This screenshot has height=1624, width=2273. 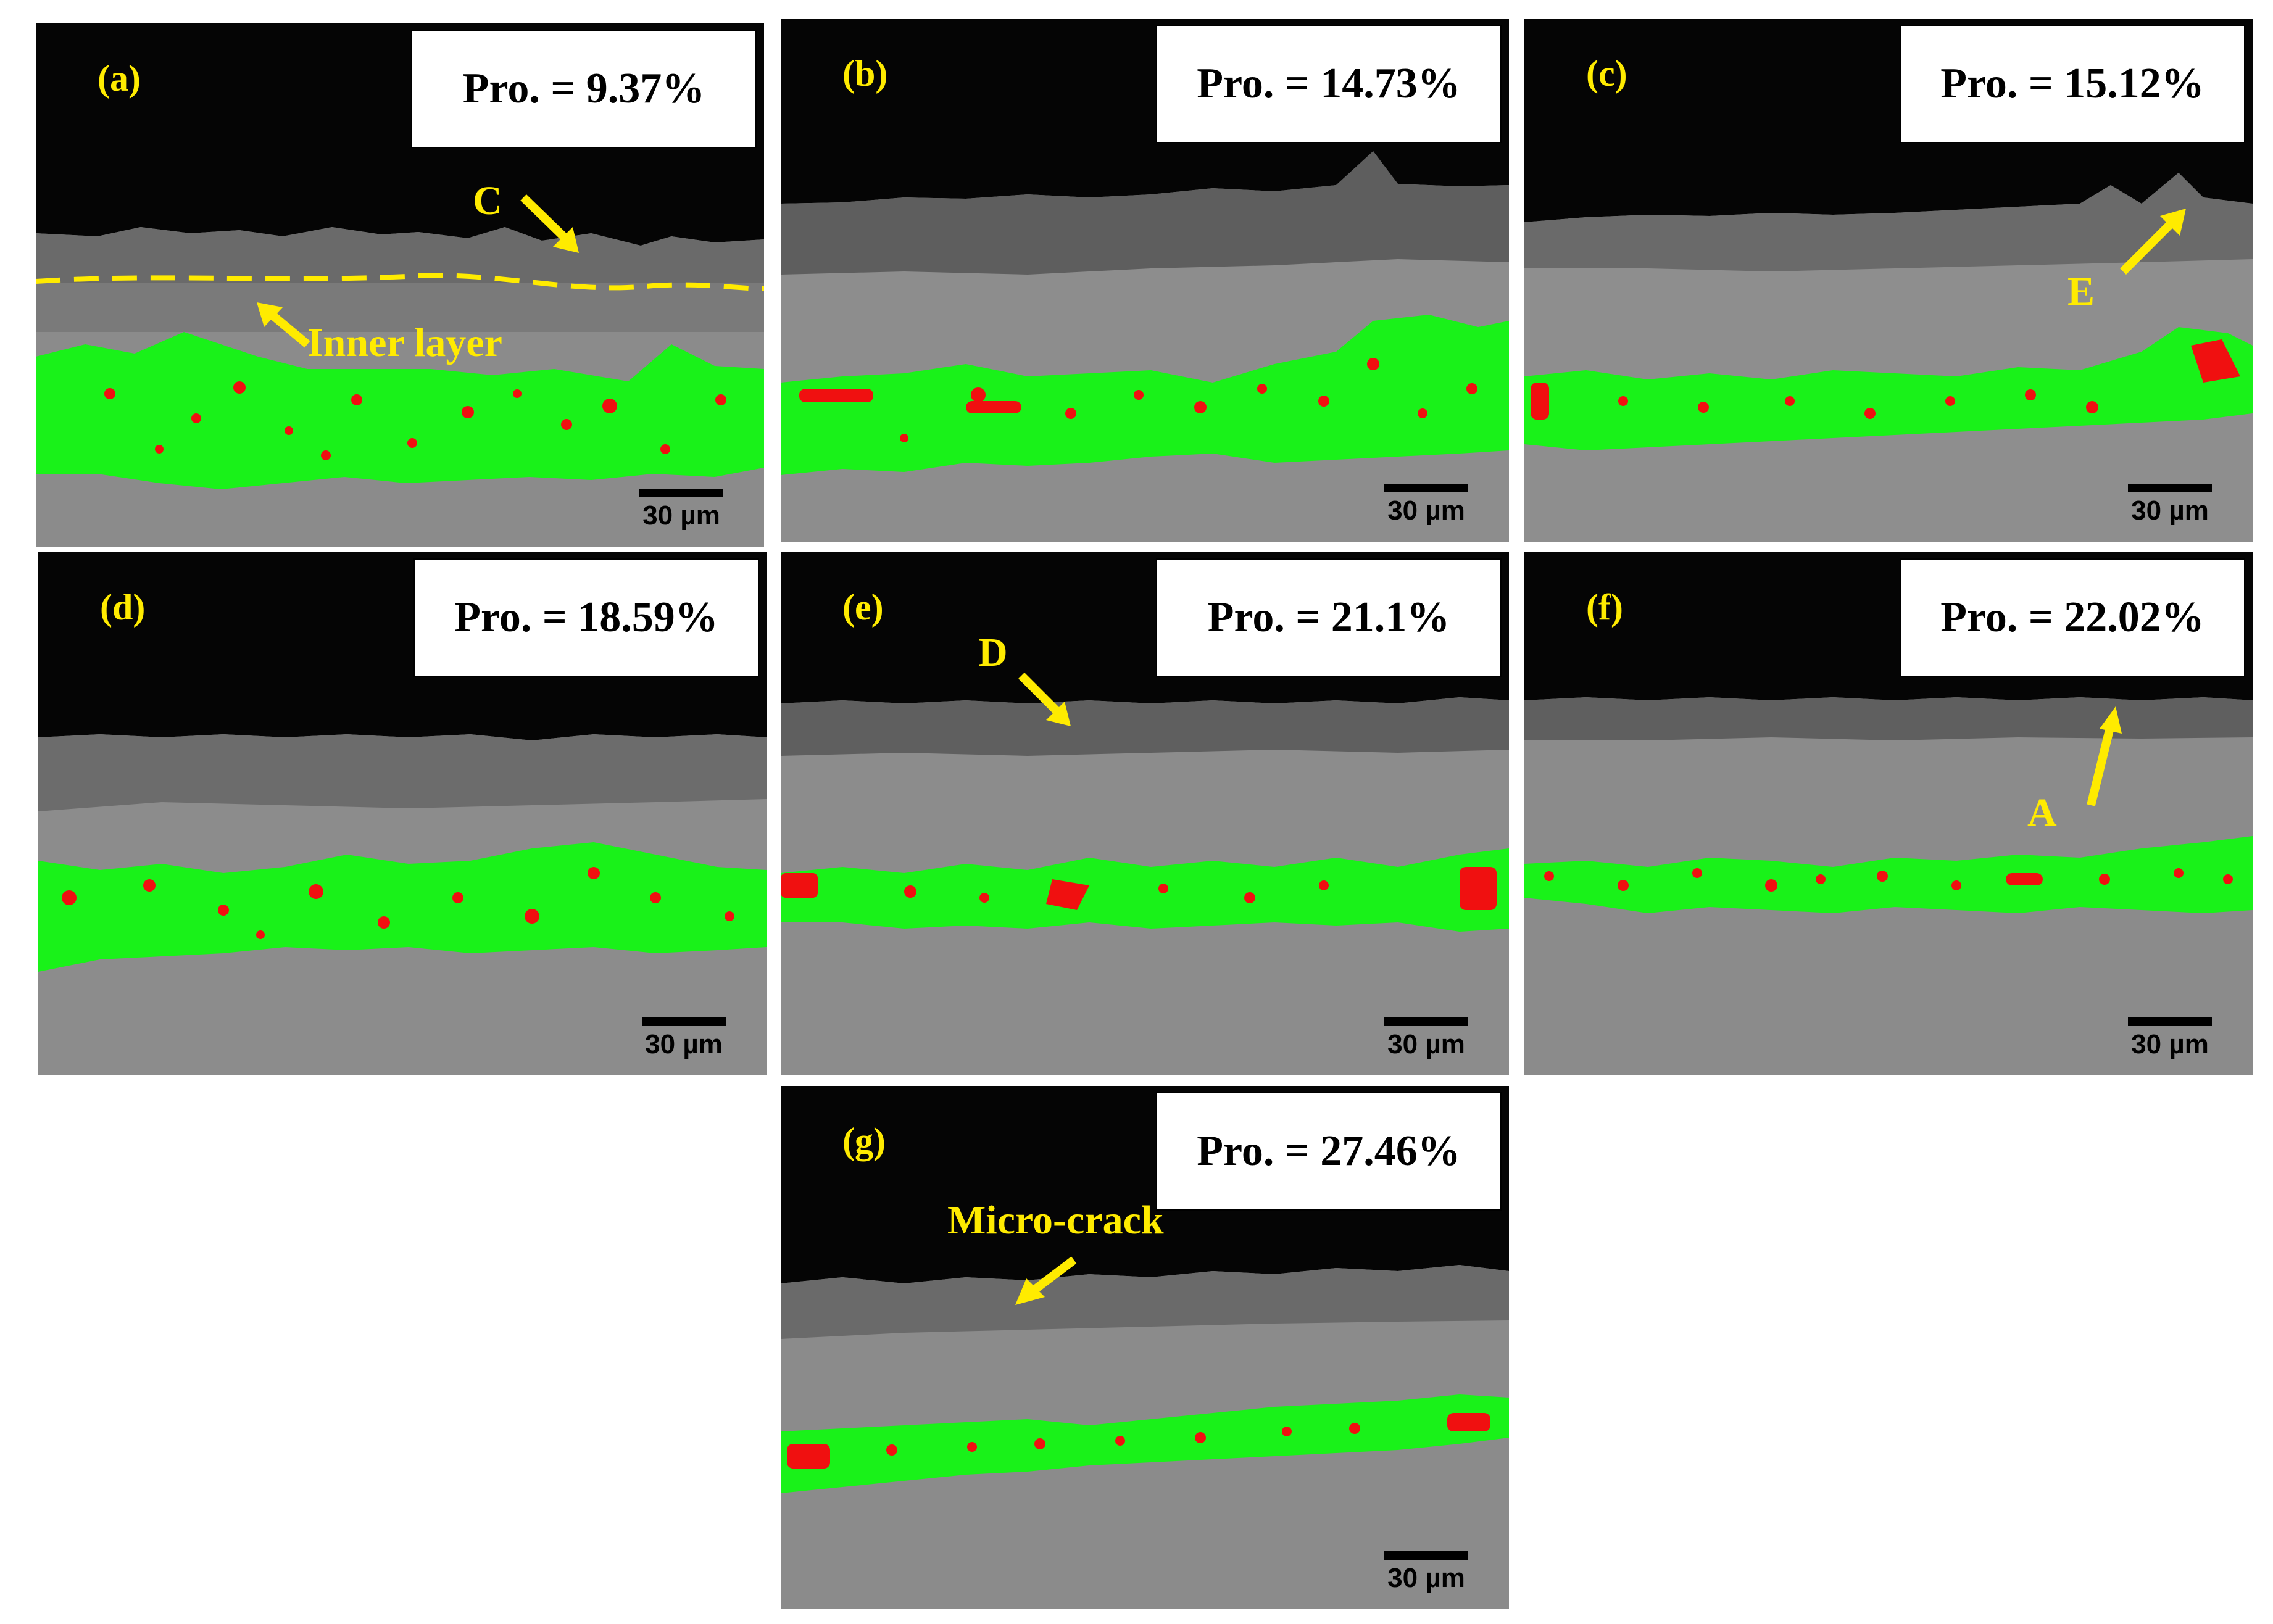 I want to click on proportion-box: Pro. = 14.73%, so click(x=1329, y=84).